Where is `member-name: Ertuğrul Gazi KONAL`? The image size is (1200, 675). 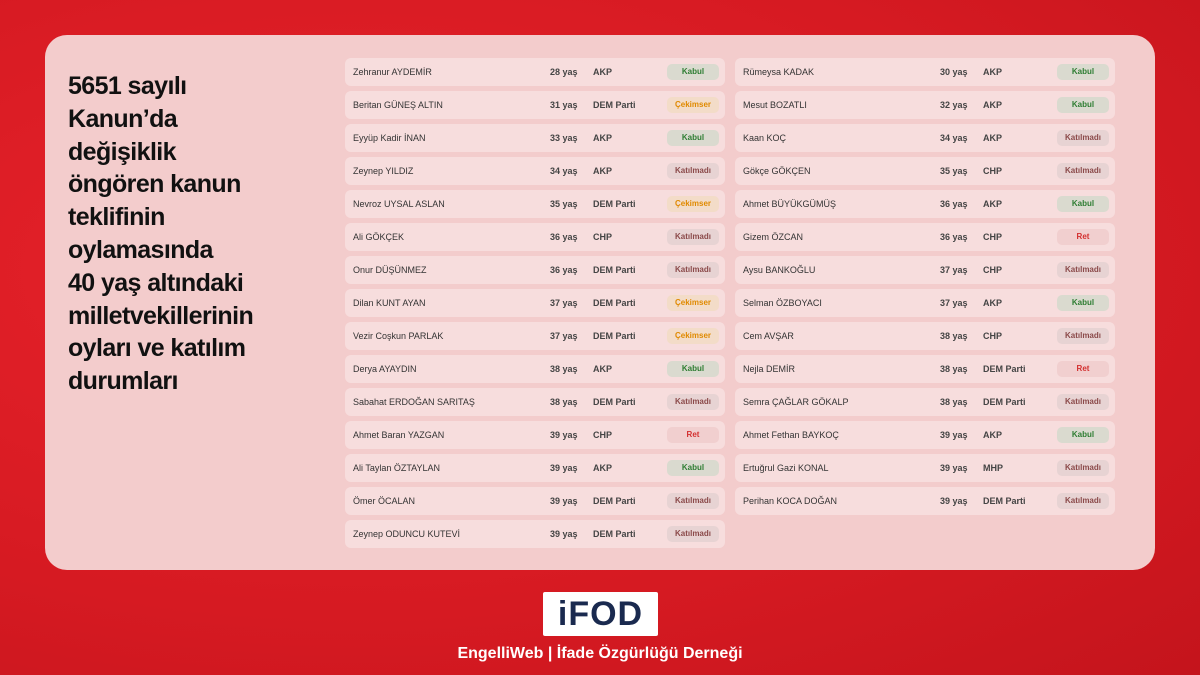
member-name: Ertuğrul Gazi KONAL is located at coordinates (786, 468).